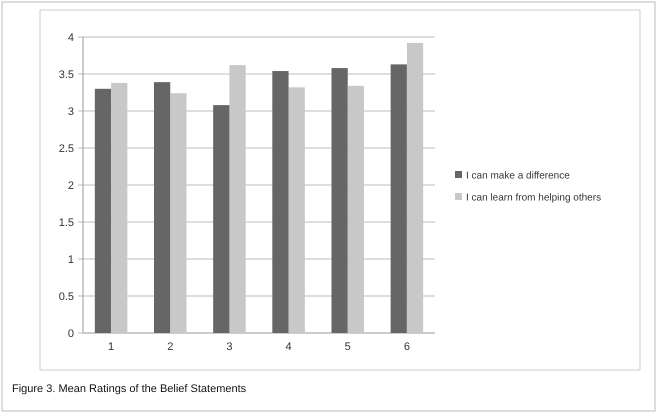  What do you see at coordinates (534, 198) in the screenshot?
I see `legend-label: I can learn from helping others` at bounding box center [534, 198].